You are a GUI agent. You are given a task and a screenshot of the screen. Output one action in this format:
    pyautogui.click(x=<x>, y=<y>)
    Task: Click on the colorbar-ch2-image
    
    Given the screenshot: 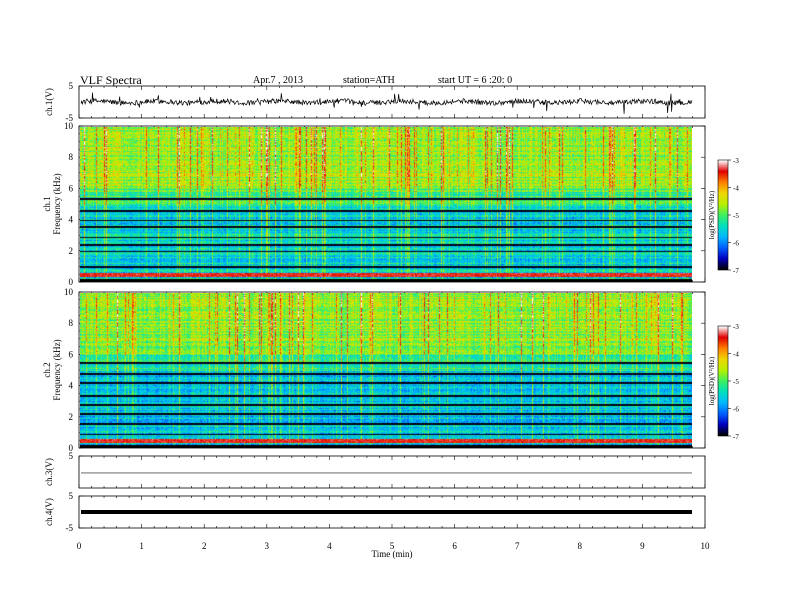 What is the action you would take?
    pyautogui.click(x=723, y=381)
    